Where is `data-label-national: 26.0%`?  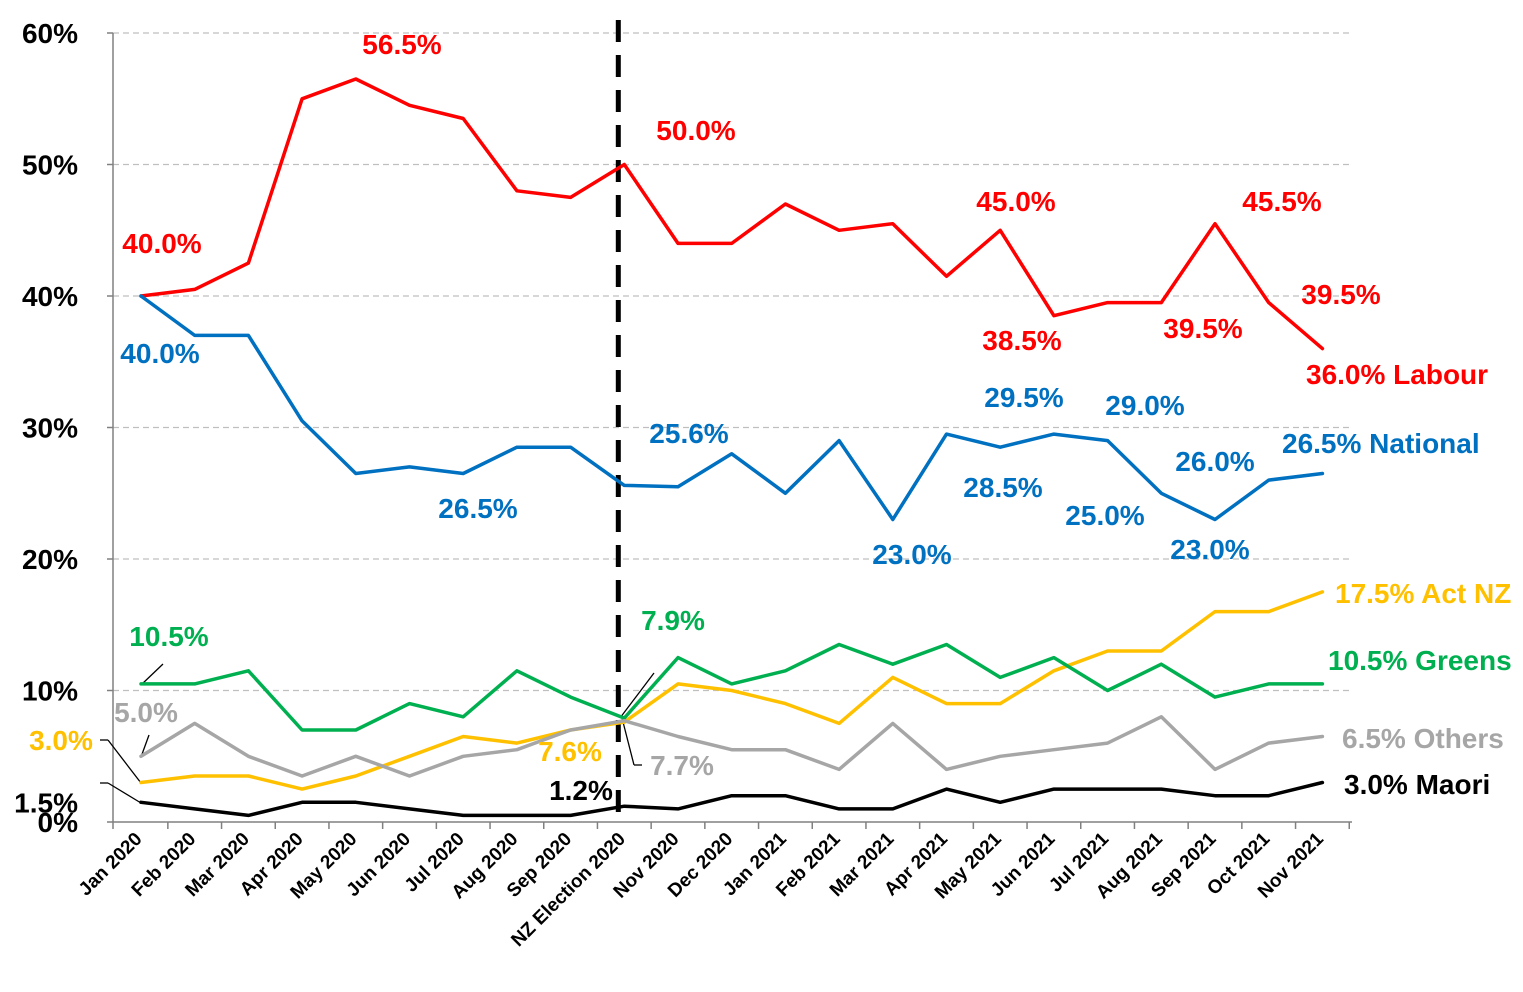 data-label-national: 26.0% is located at coordinates (1214, 461).